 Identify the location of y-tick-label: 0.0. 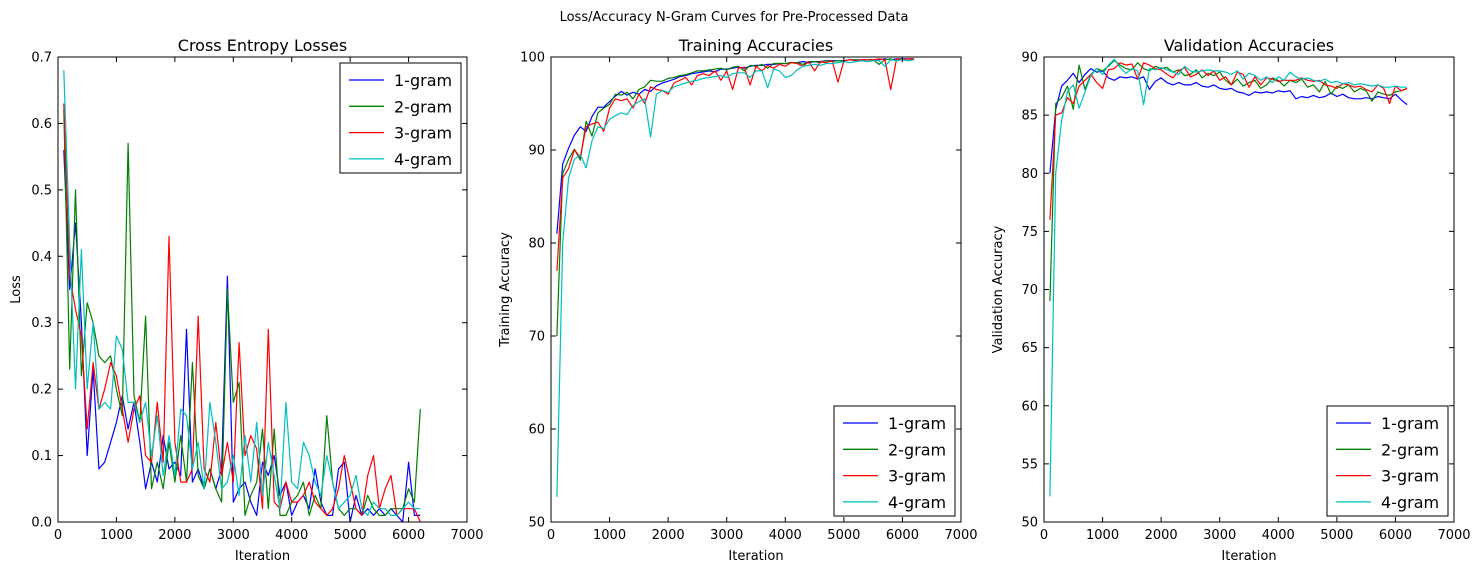
(41, 523).